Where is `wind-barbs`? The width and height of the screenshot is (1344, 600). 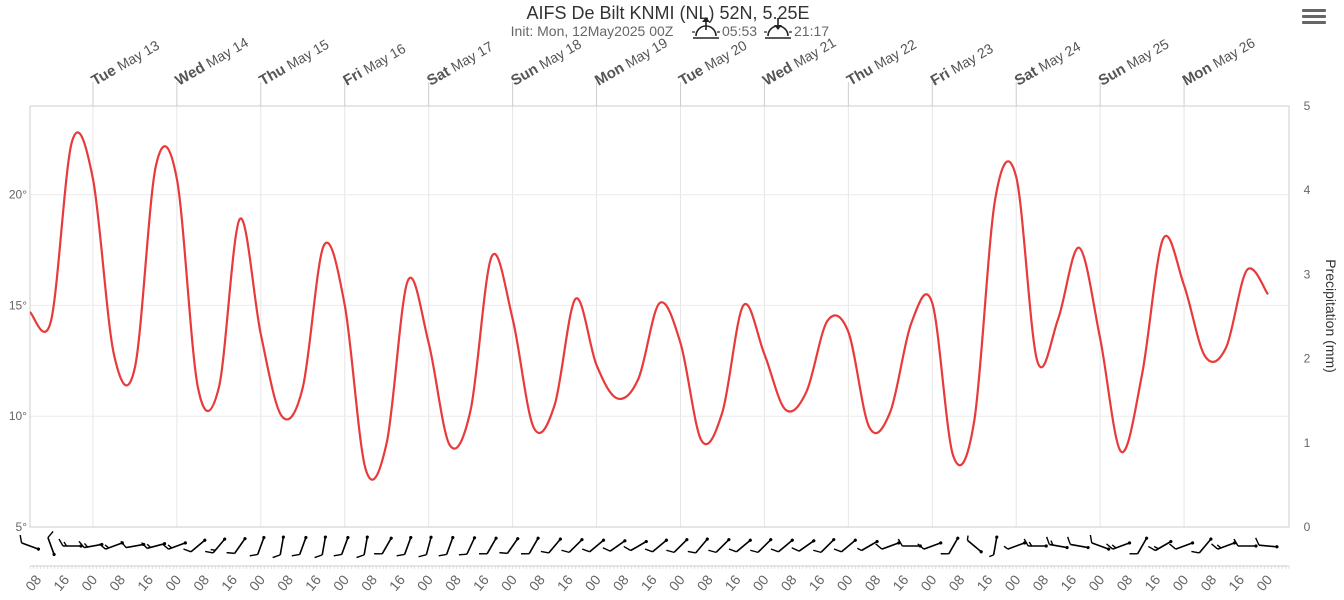 wind-barbs is located at coordinates (649, 544).